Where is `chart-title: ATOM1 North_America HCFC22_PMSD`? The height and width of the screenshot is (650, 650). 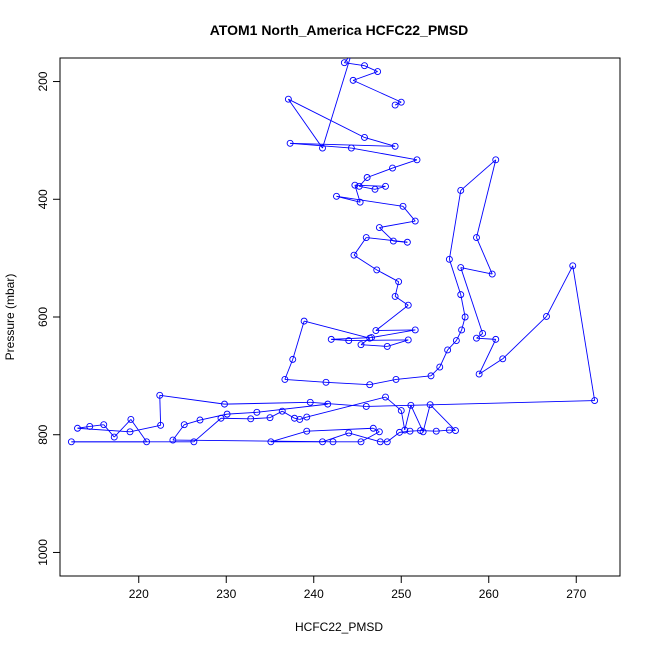 chart-title: ATOM1 North_America HCFC22_PMSD is located at coordinates (339, 30).